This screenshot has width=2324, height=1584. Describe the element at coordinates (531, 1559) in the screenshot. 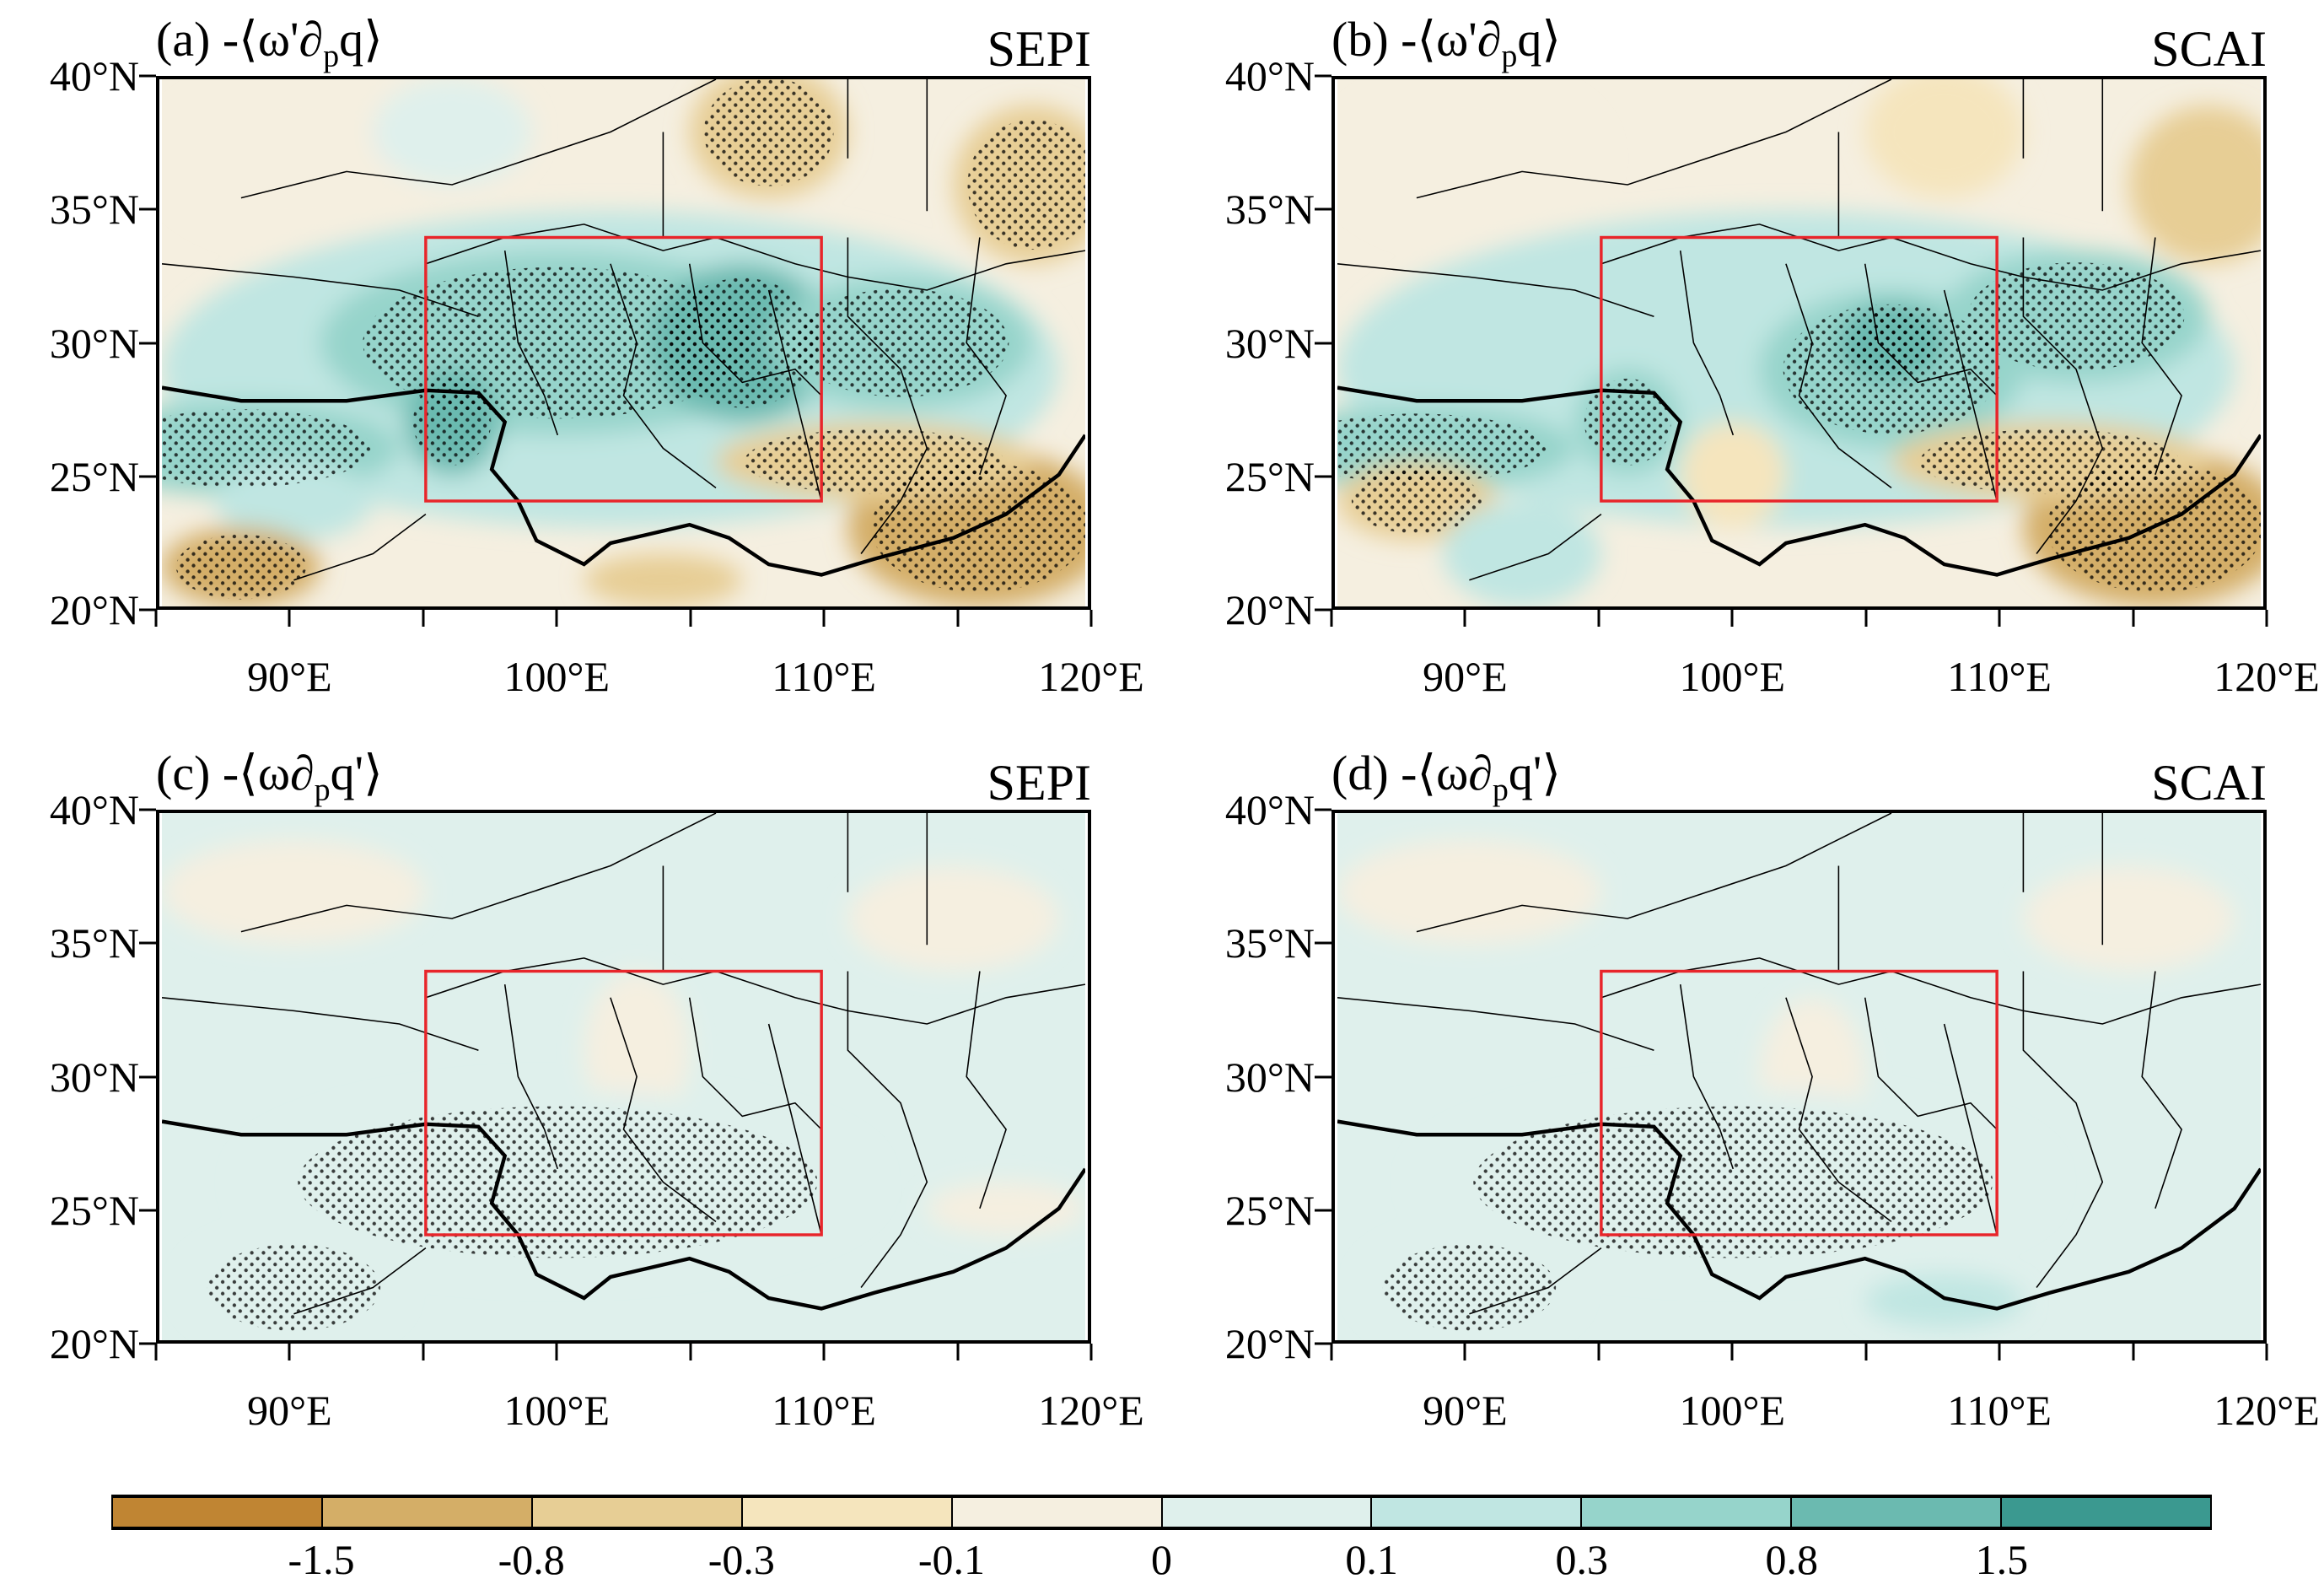

I see `colorbar-label: -0.8` at that location.